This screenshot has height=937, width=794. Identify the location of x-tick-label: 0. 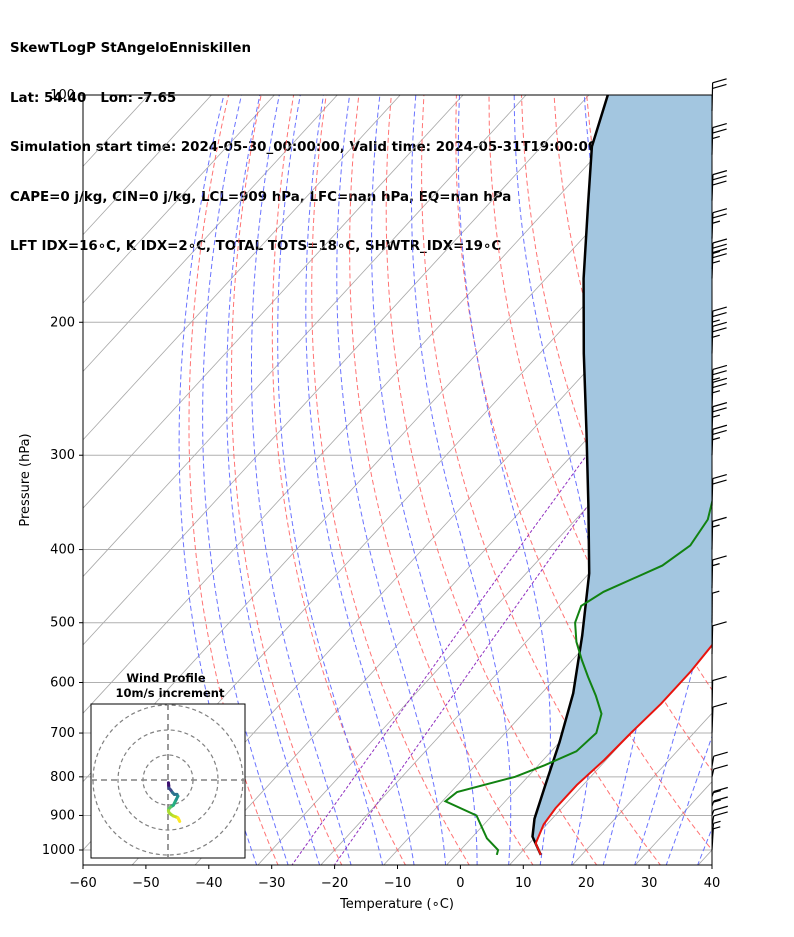
(460, 883).